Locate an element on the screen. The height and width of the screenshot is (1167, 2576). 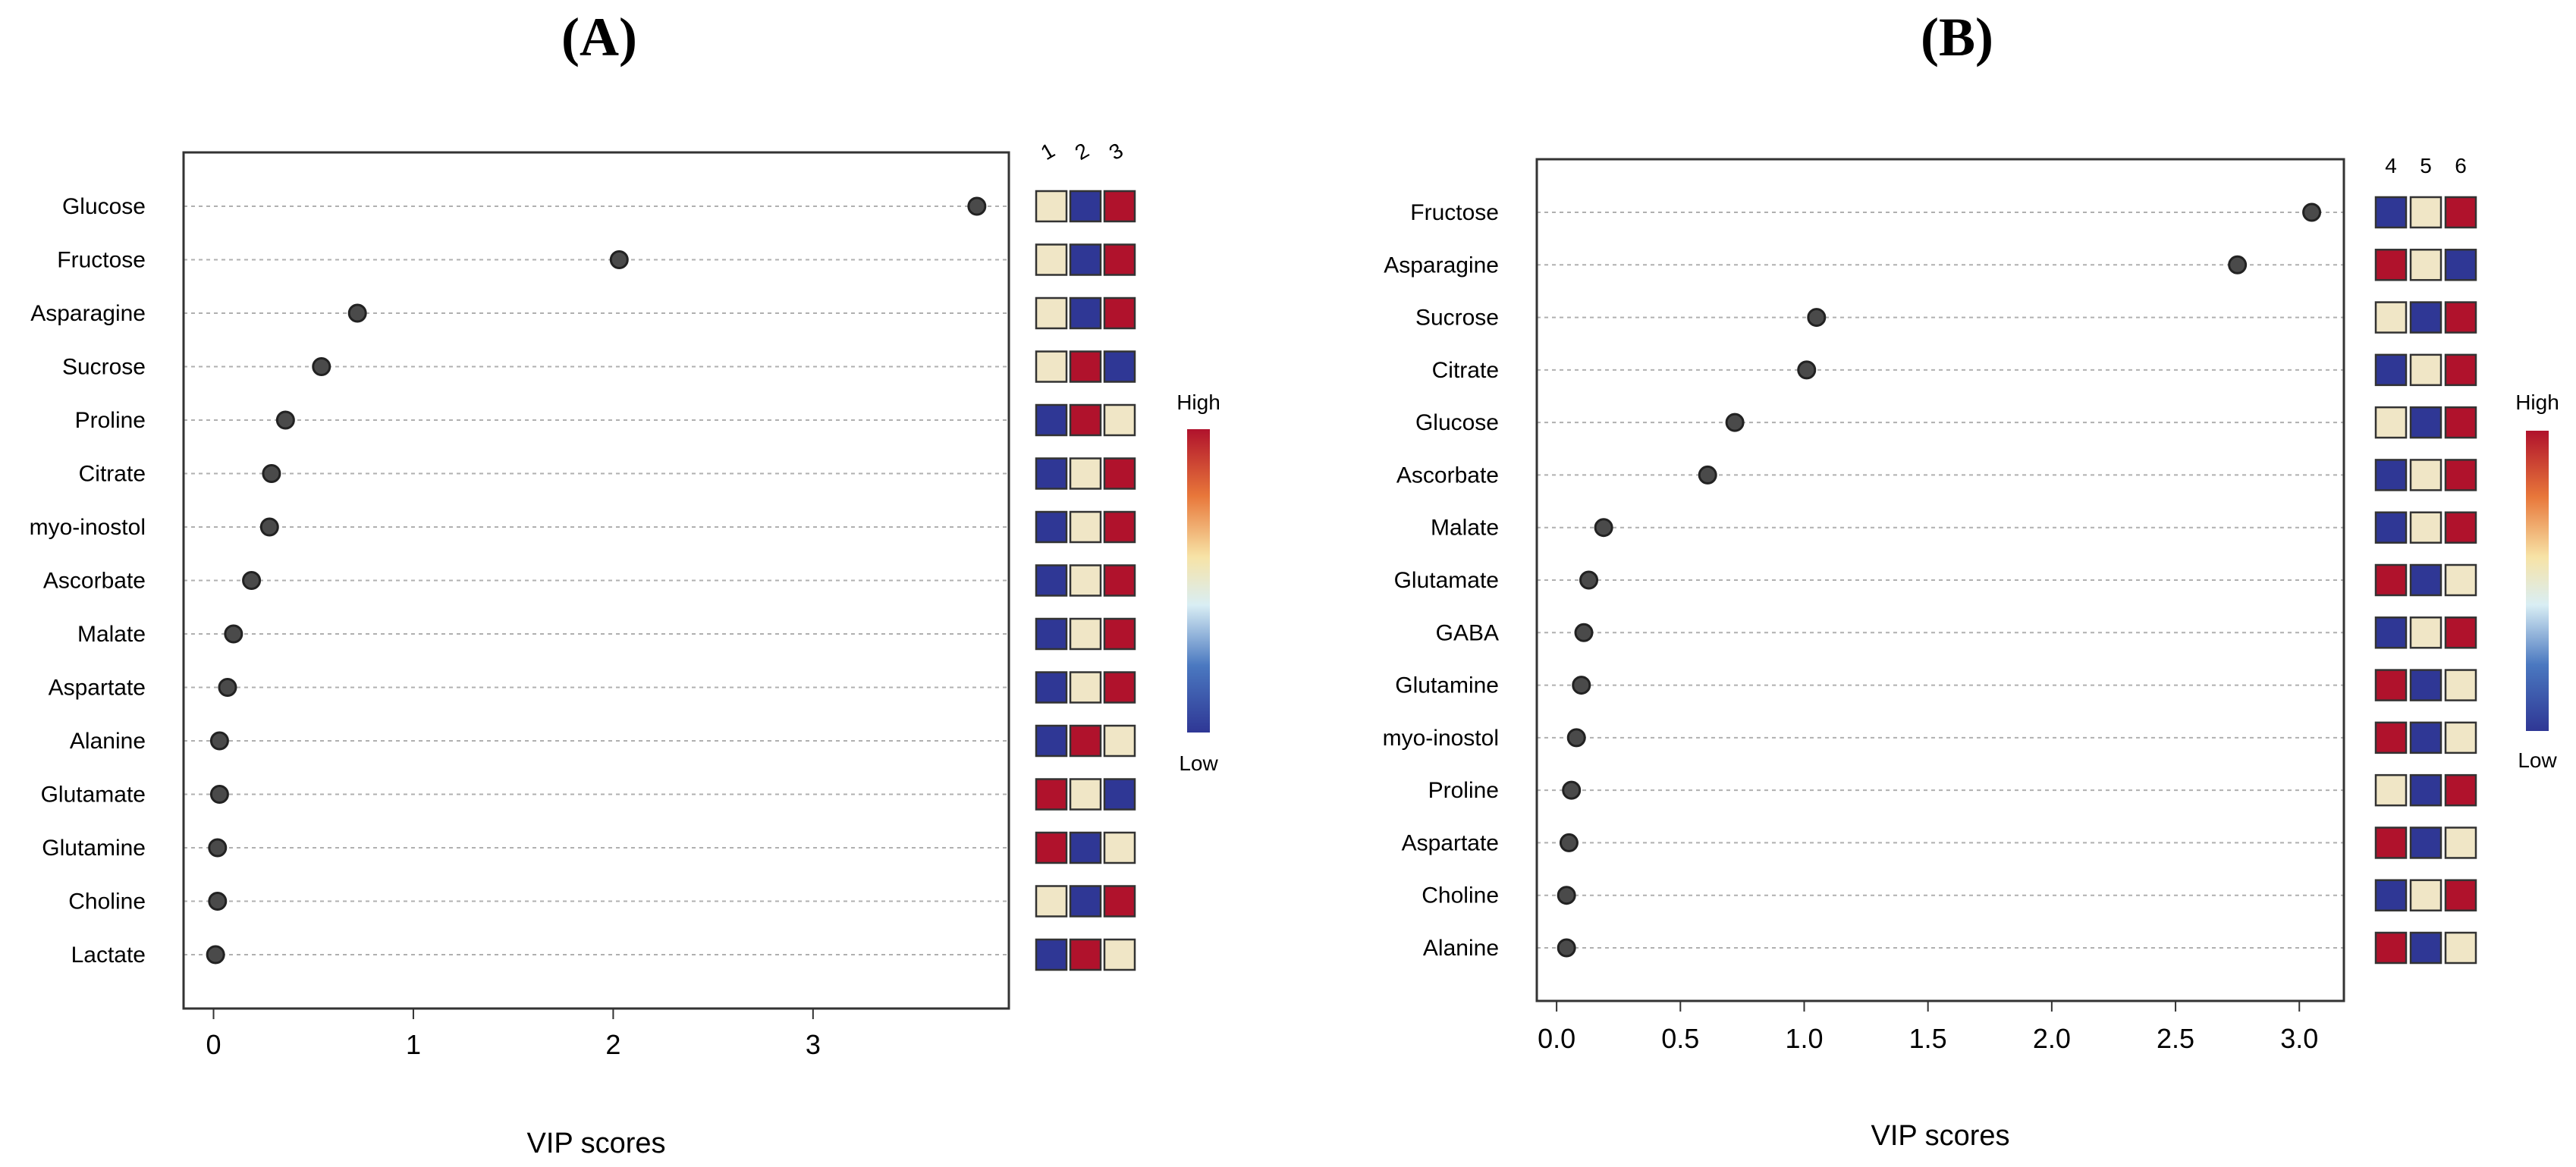
colorbar is located at coordinates (2537, 581).